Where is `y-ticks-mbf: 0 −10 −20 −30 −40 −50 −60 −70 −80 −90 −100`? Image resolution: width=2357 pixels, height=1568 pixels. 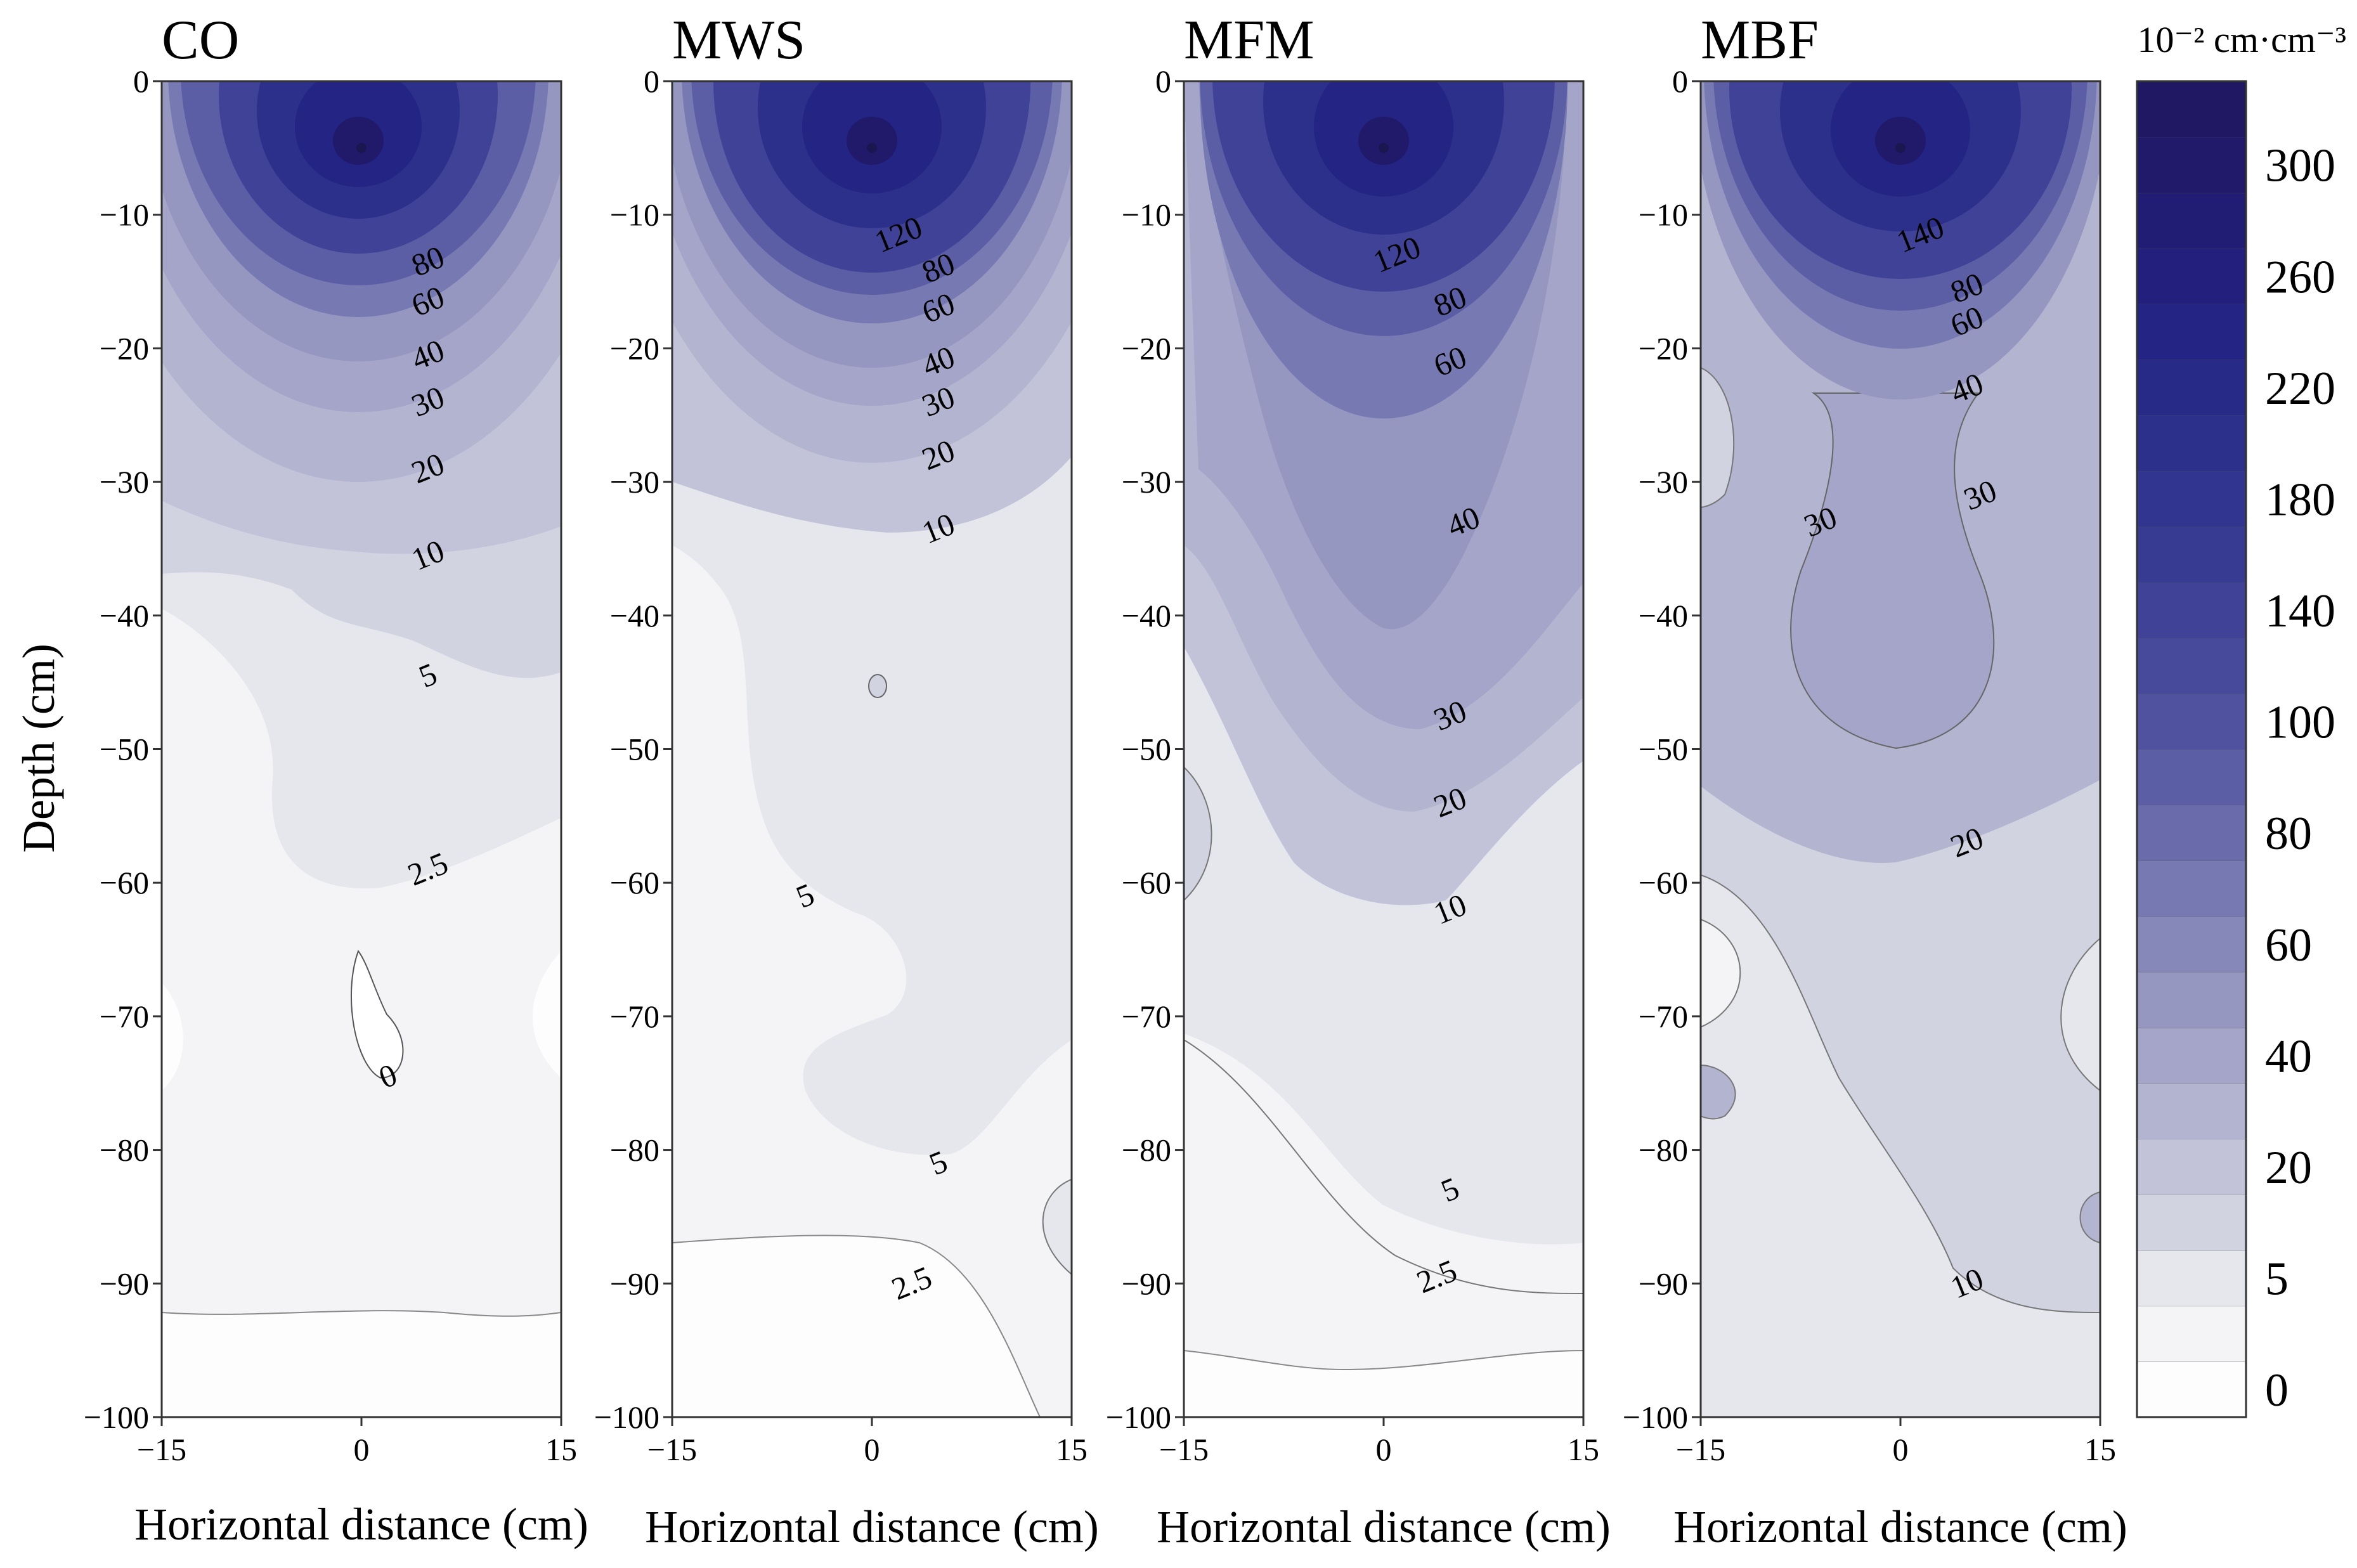
y-ticks-mbf: 0 −10 −20 −30 −40 −50 −60 −70 −80 −90 −100 is located at coordinates (1662, 749).